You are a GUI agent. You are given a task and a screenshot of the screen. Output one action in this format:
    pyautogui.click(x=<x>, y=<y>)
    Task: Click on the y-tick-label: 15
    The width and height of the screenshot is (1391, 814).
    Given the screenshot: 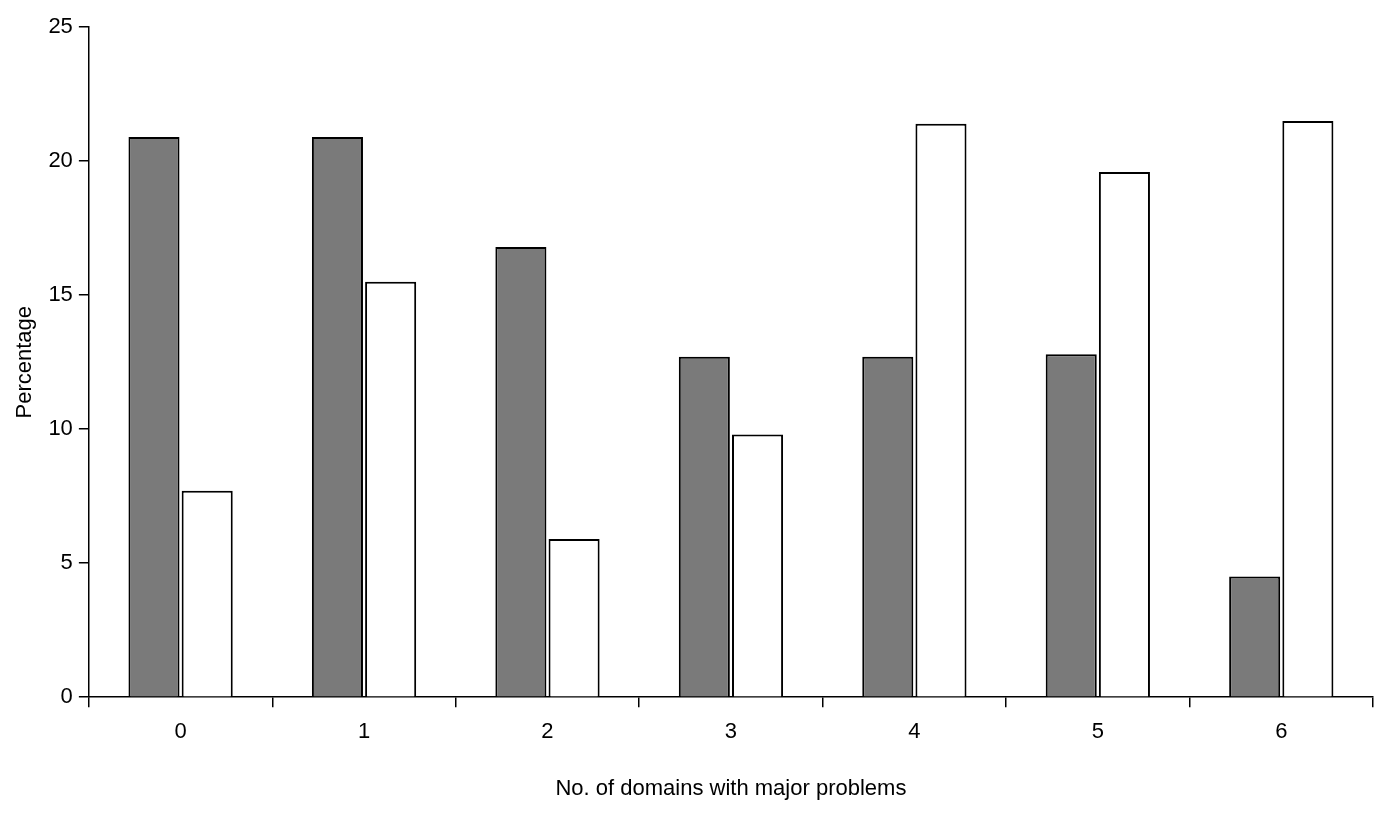 What is the action you would take?
    pyautogui.click(x=60, y=294)
    